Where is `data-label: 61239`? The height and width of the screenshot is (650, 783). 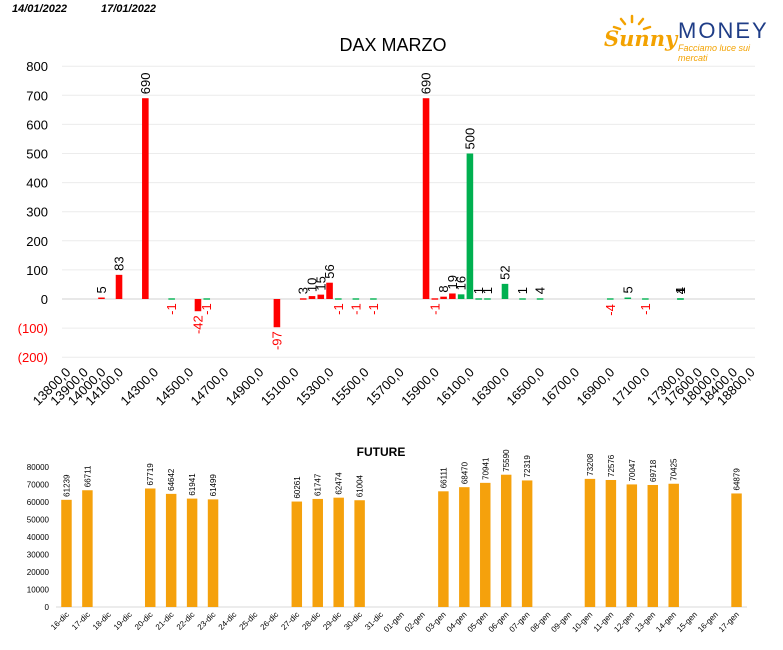 data-label: 61239 is located at coordinates (66, 485).